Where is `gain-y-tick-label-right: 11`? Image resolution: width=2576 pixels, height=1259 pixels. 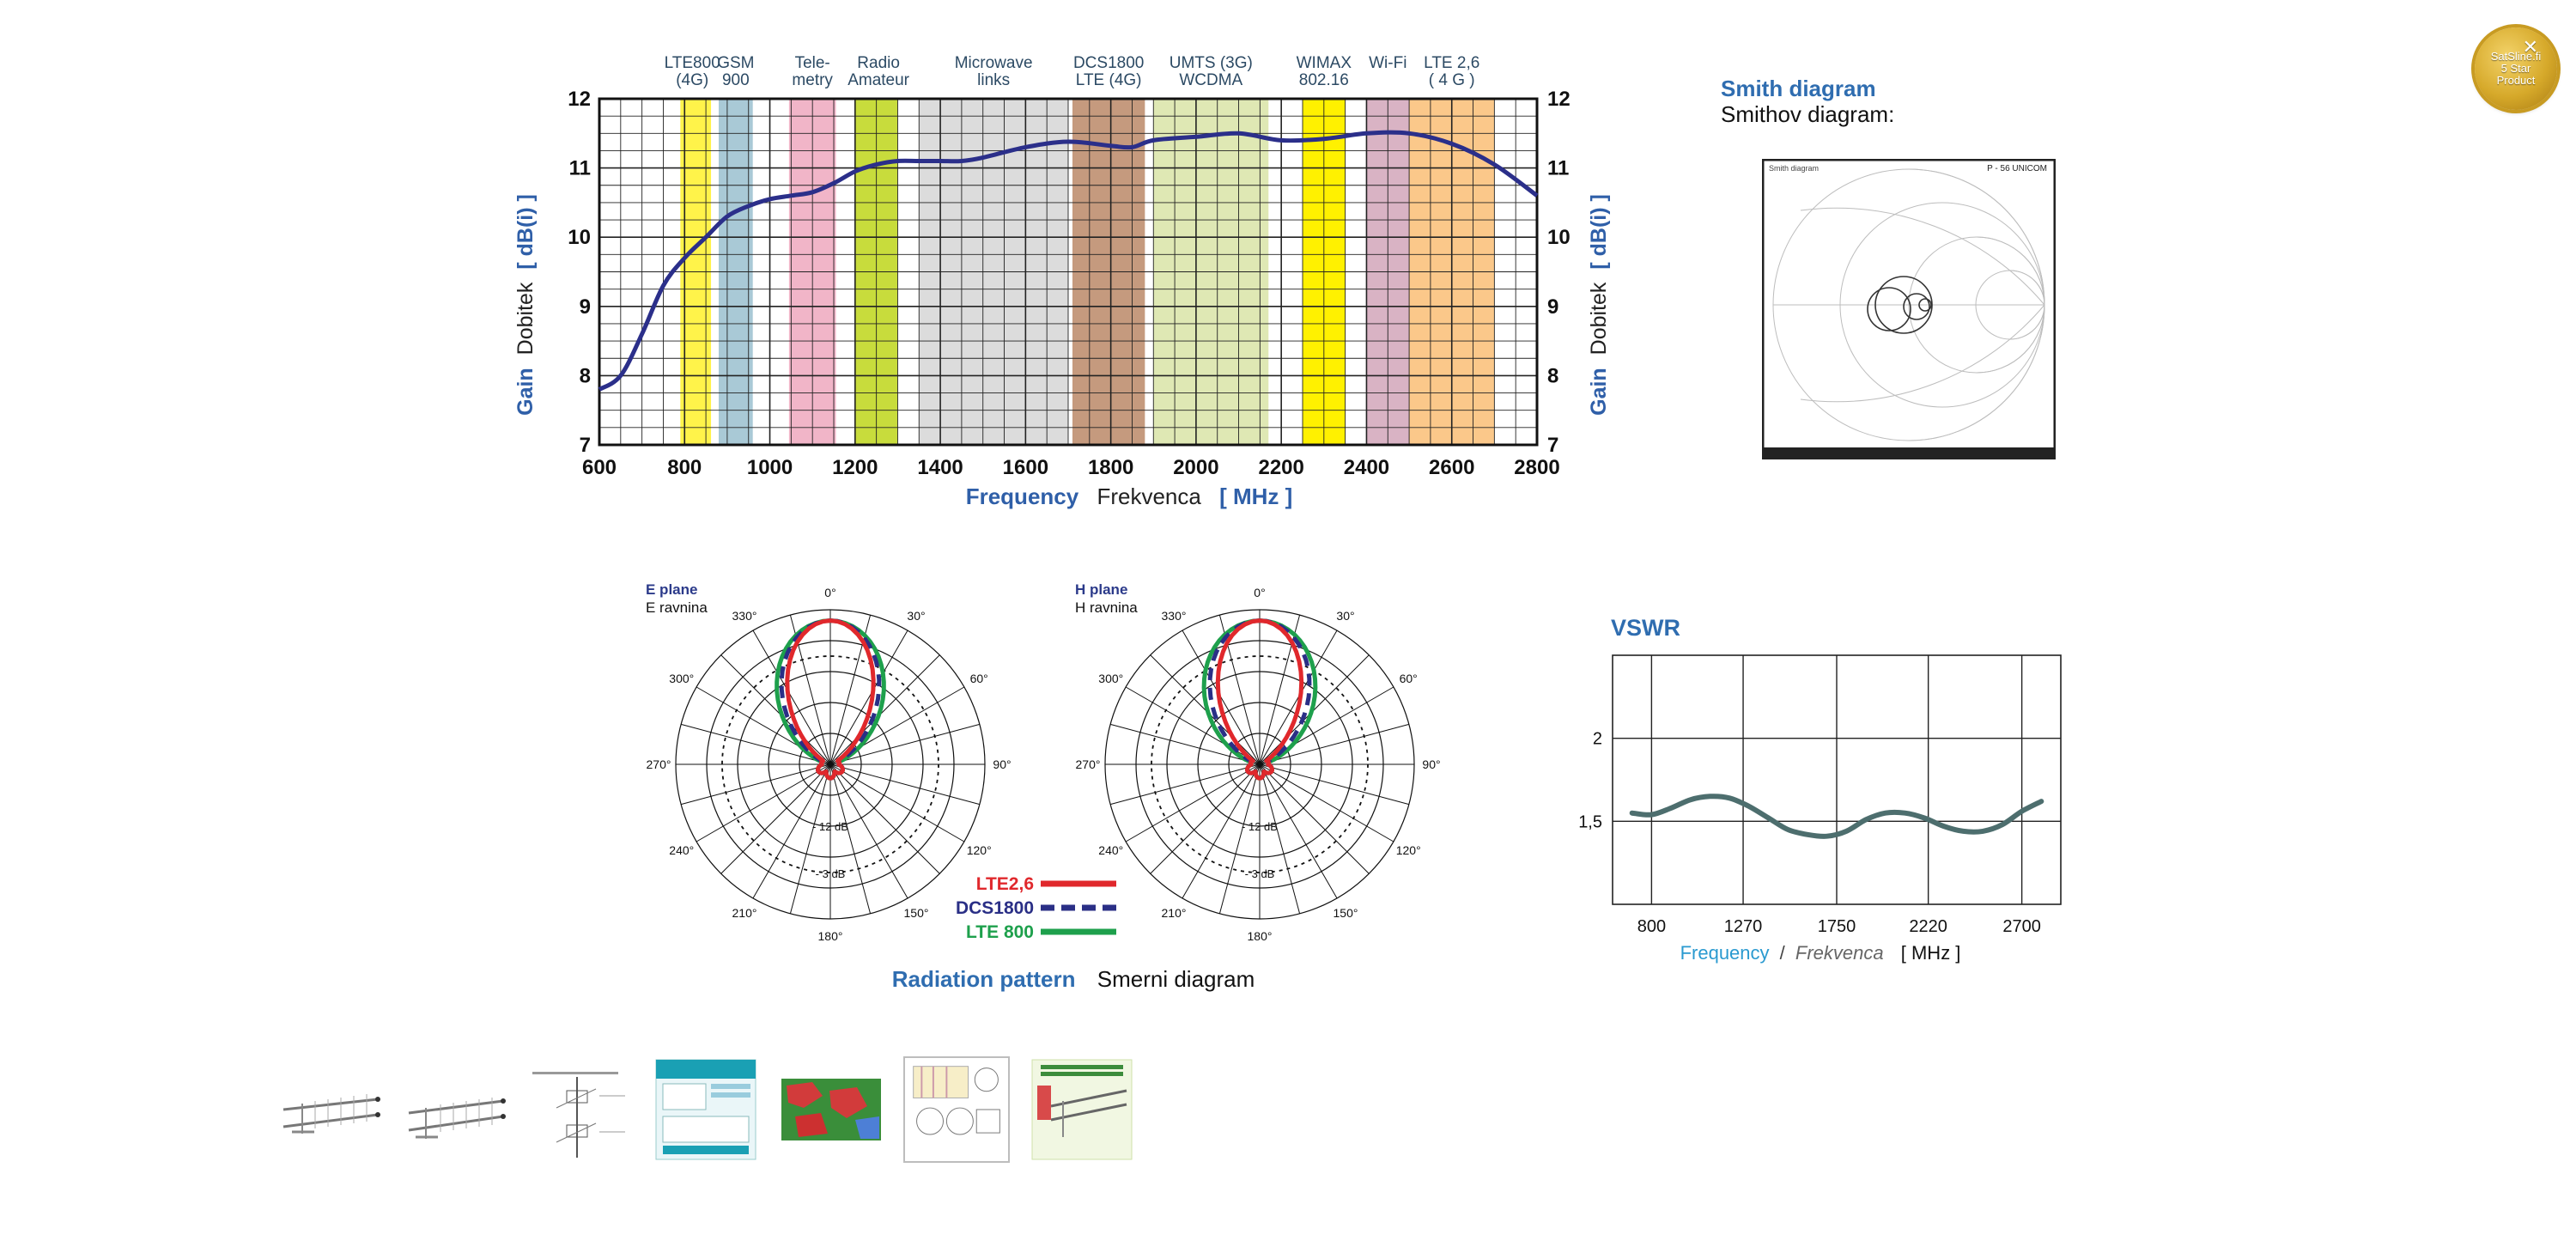
gain-y-tick-label-right: 11 is located at coordinates (1558, 168).